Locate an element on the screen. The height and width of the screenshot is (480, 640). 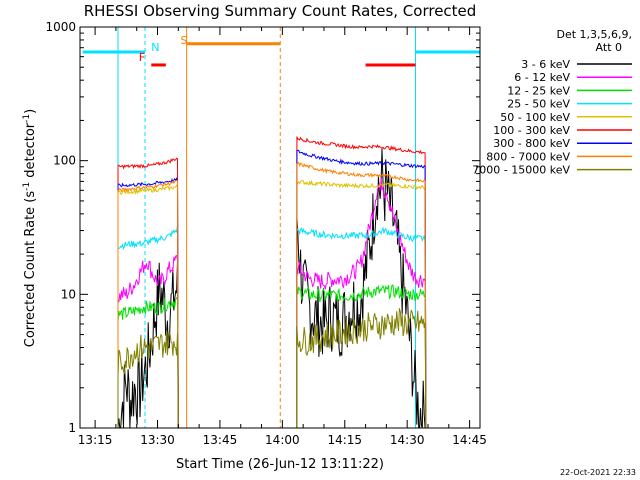
y-axis-label: Corrected Count Rate (s-1 detector-1) is located at coordinates (30, 228).